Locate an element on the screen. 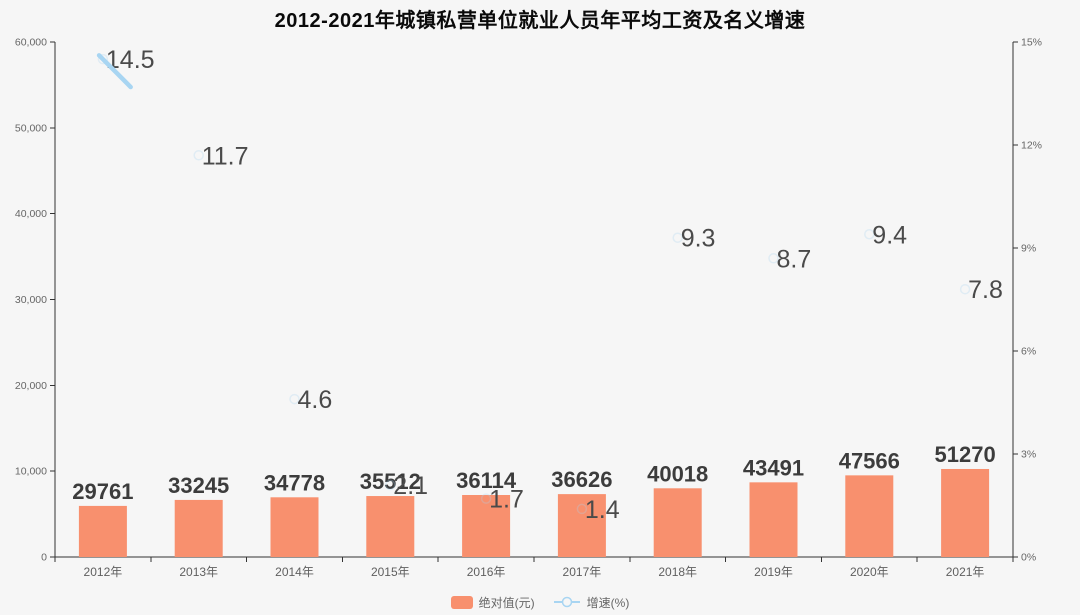 The height and width of the screenshot is (615, 1080). y-right-tick-label: 0% is located at coordinates (1028, 558).